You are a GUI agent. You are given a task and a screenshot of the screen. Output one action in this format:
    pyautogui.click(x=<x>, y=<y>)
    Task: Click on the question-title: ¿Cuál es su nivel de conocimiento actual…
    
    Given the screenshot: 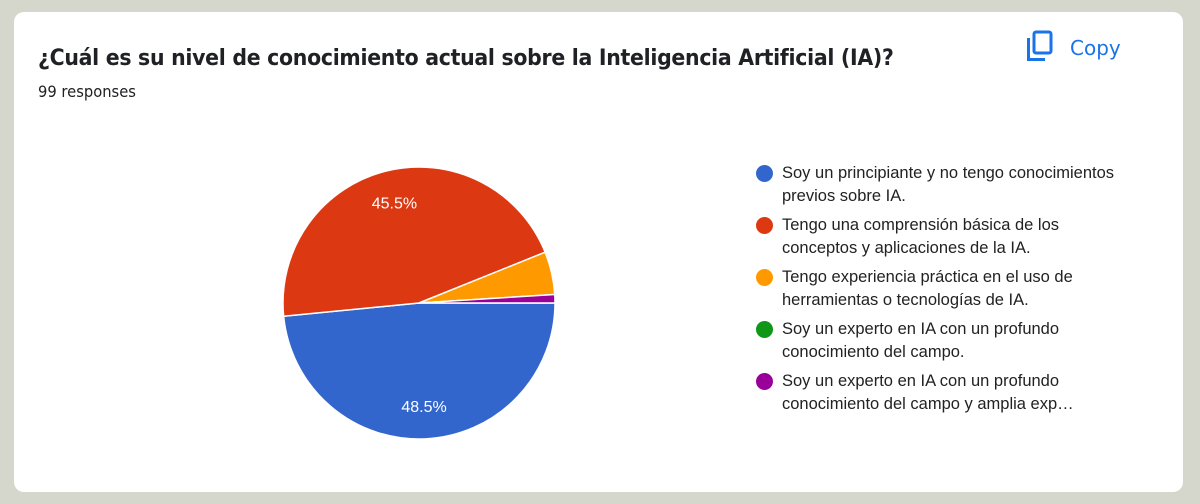 What is the action you would take?
    pyautogui.click(x=466, y=58)
    